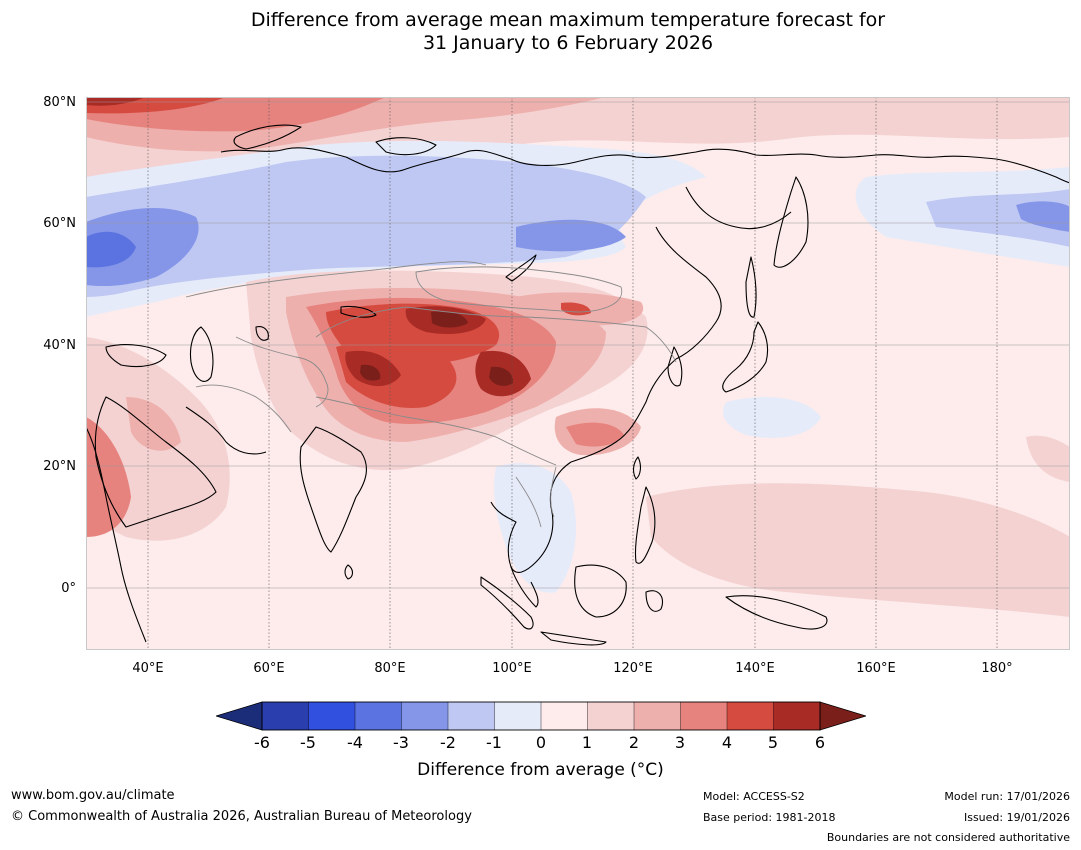 This screenshot has width=1081, height=850. I want to click on lon-label-40e: 40°E, so click(148, 668).